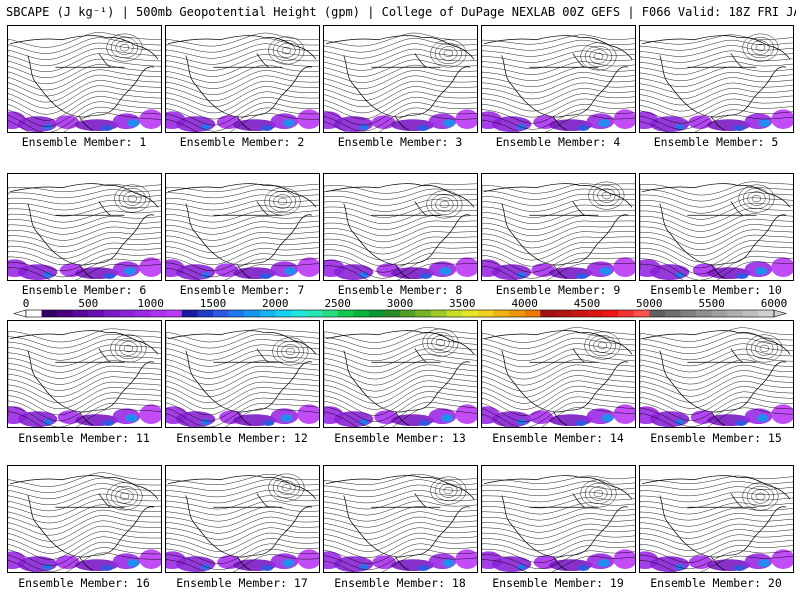 The image size is (800, 600). What do you see at coordinates (400, 438) in the screenshot?
I see `ensemble-member-label: Ensemble Member: 13` at bounding box center [400, 438].